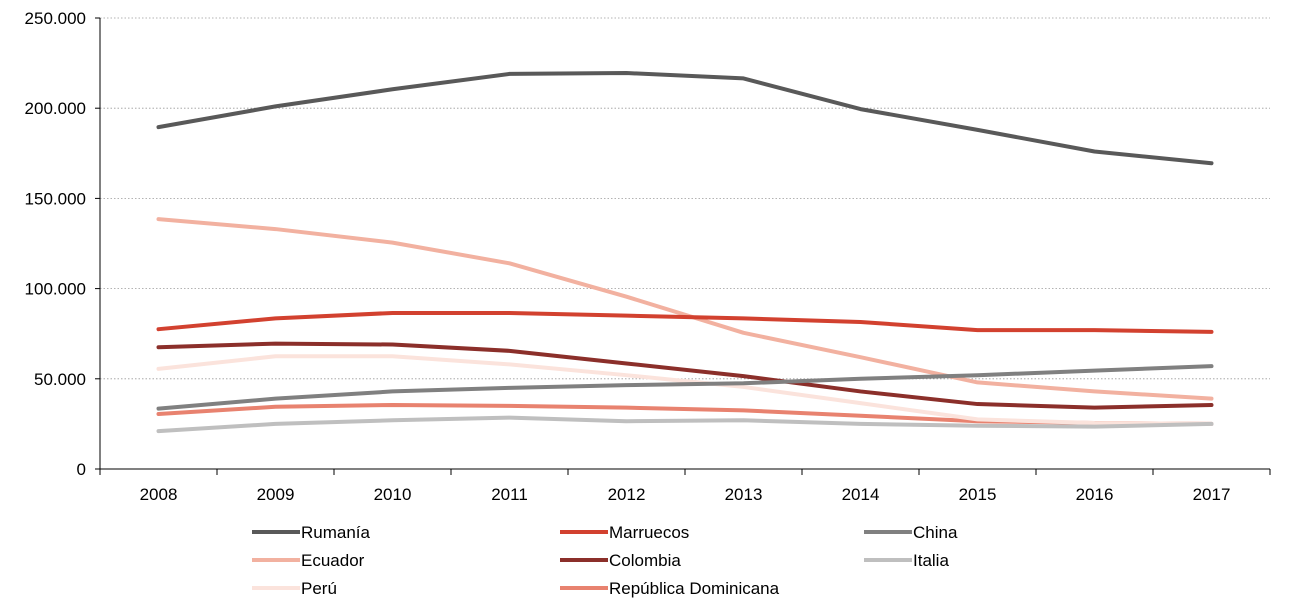 The image size is (1296, 608). I want to click on legend-label-italia: Italia, so click(931, 560).